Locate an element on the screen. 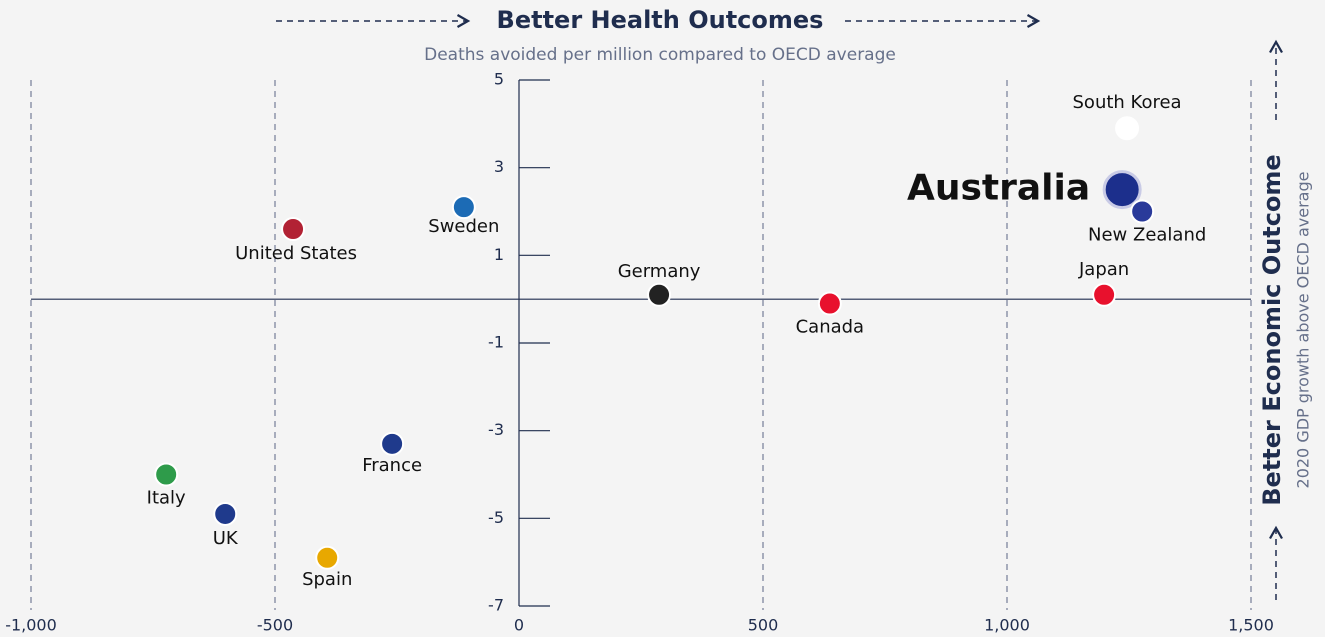 The image size is (1325, 637). point-label: New Zealand is located at coordinates (1147, 235).